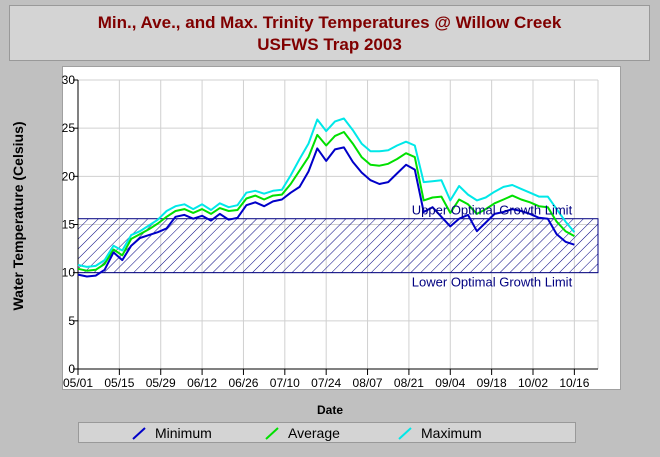 The width and height of the screenshot is (660, 457). I want to click on y-tick-label: 15, so click(69, 225).